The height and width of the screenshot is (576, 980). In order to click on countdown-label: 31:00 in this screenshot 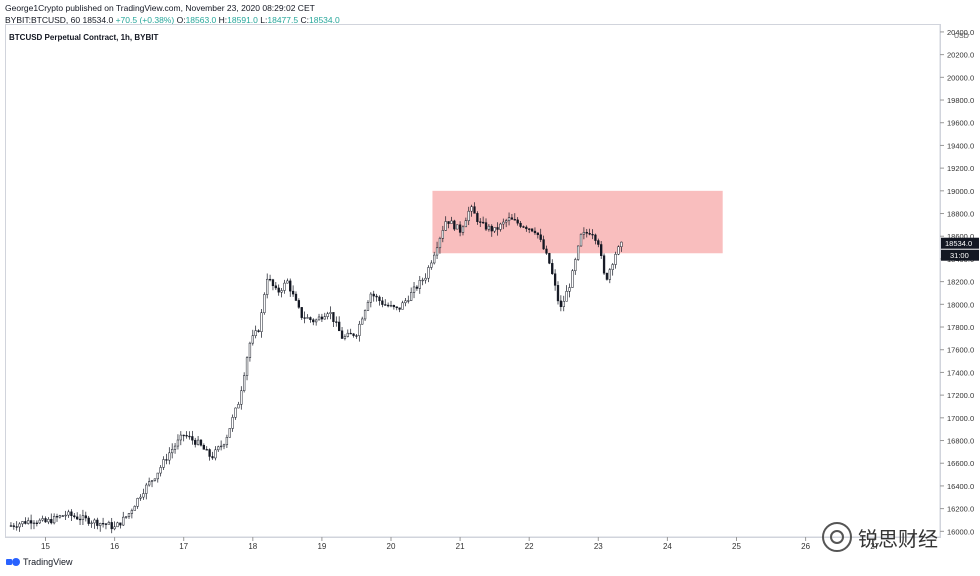, I will do `click(959, 255)`.